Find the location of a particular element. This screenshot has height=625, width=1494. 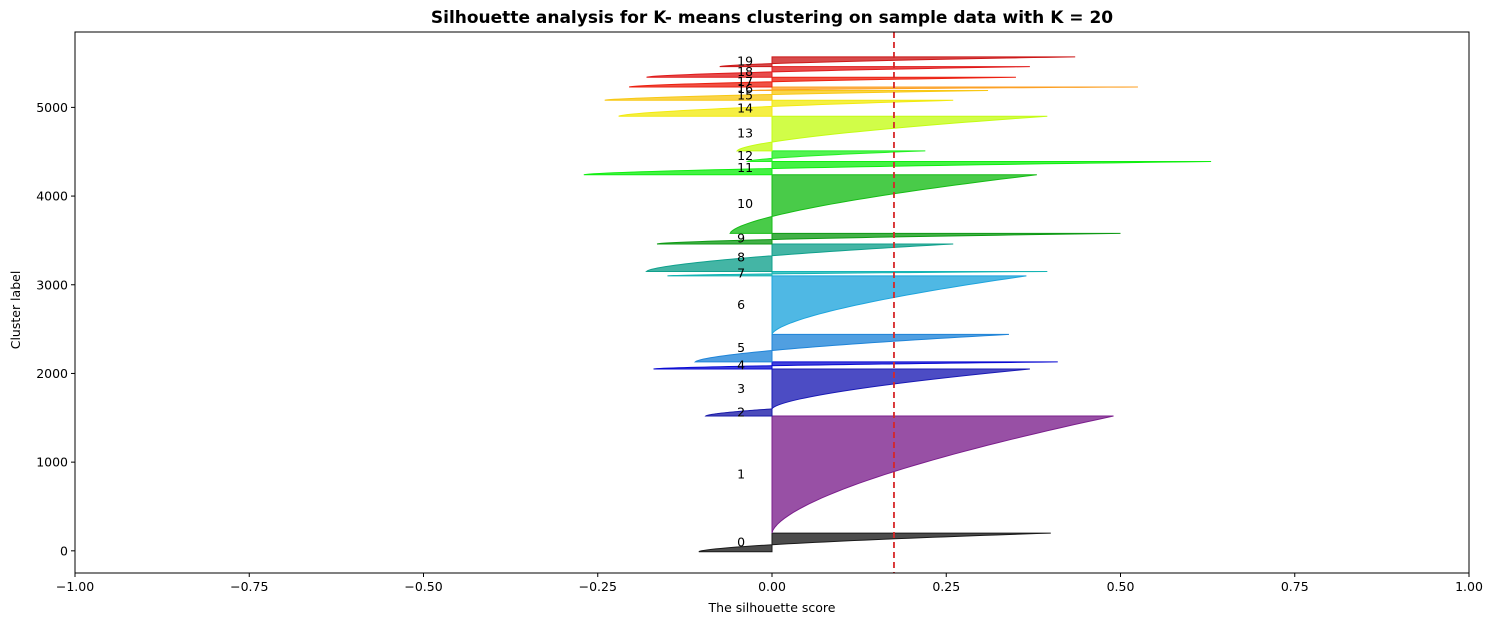

cluster-label-13: 13 is located at coordinates (745, 133).